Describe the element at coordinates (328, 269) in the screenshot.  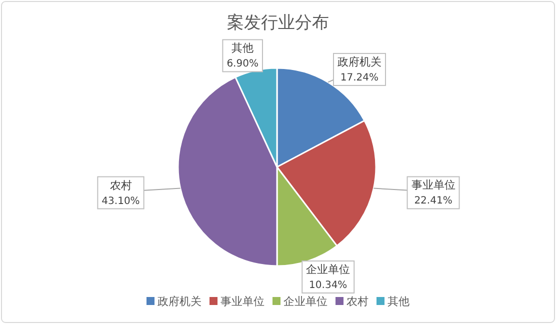
I see `slice-label: 企业单位` at that location.